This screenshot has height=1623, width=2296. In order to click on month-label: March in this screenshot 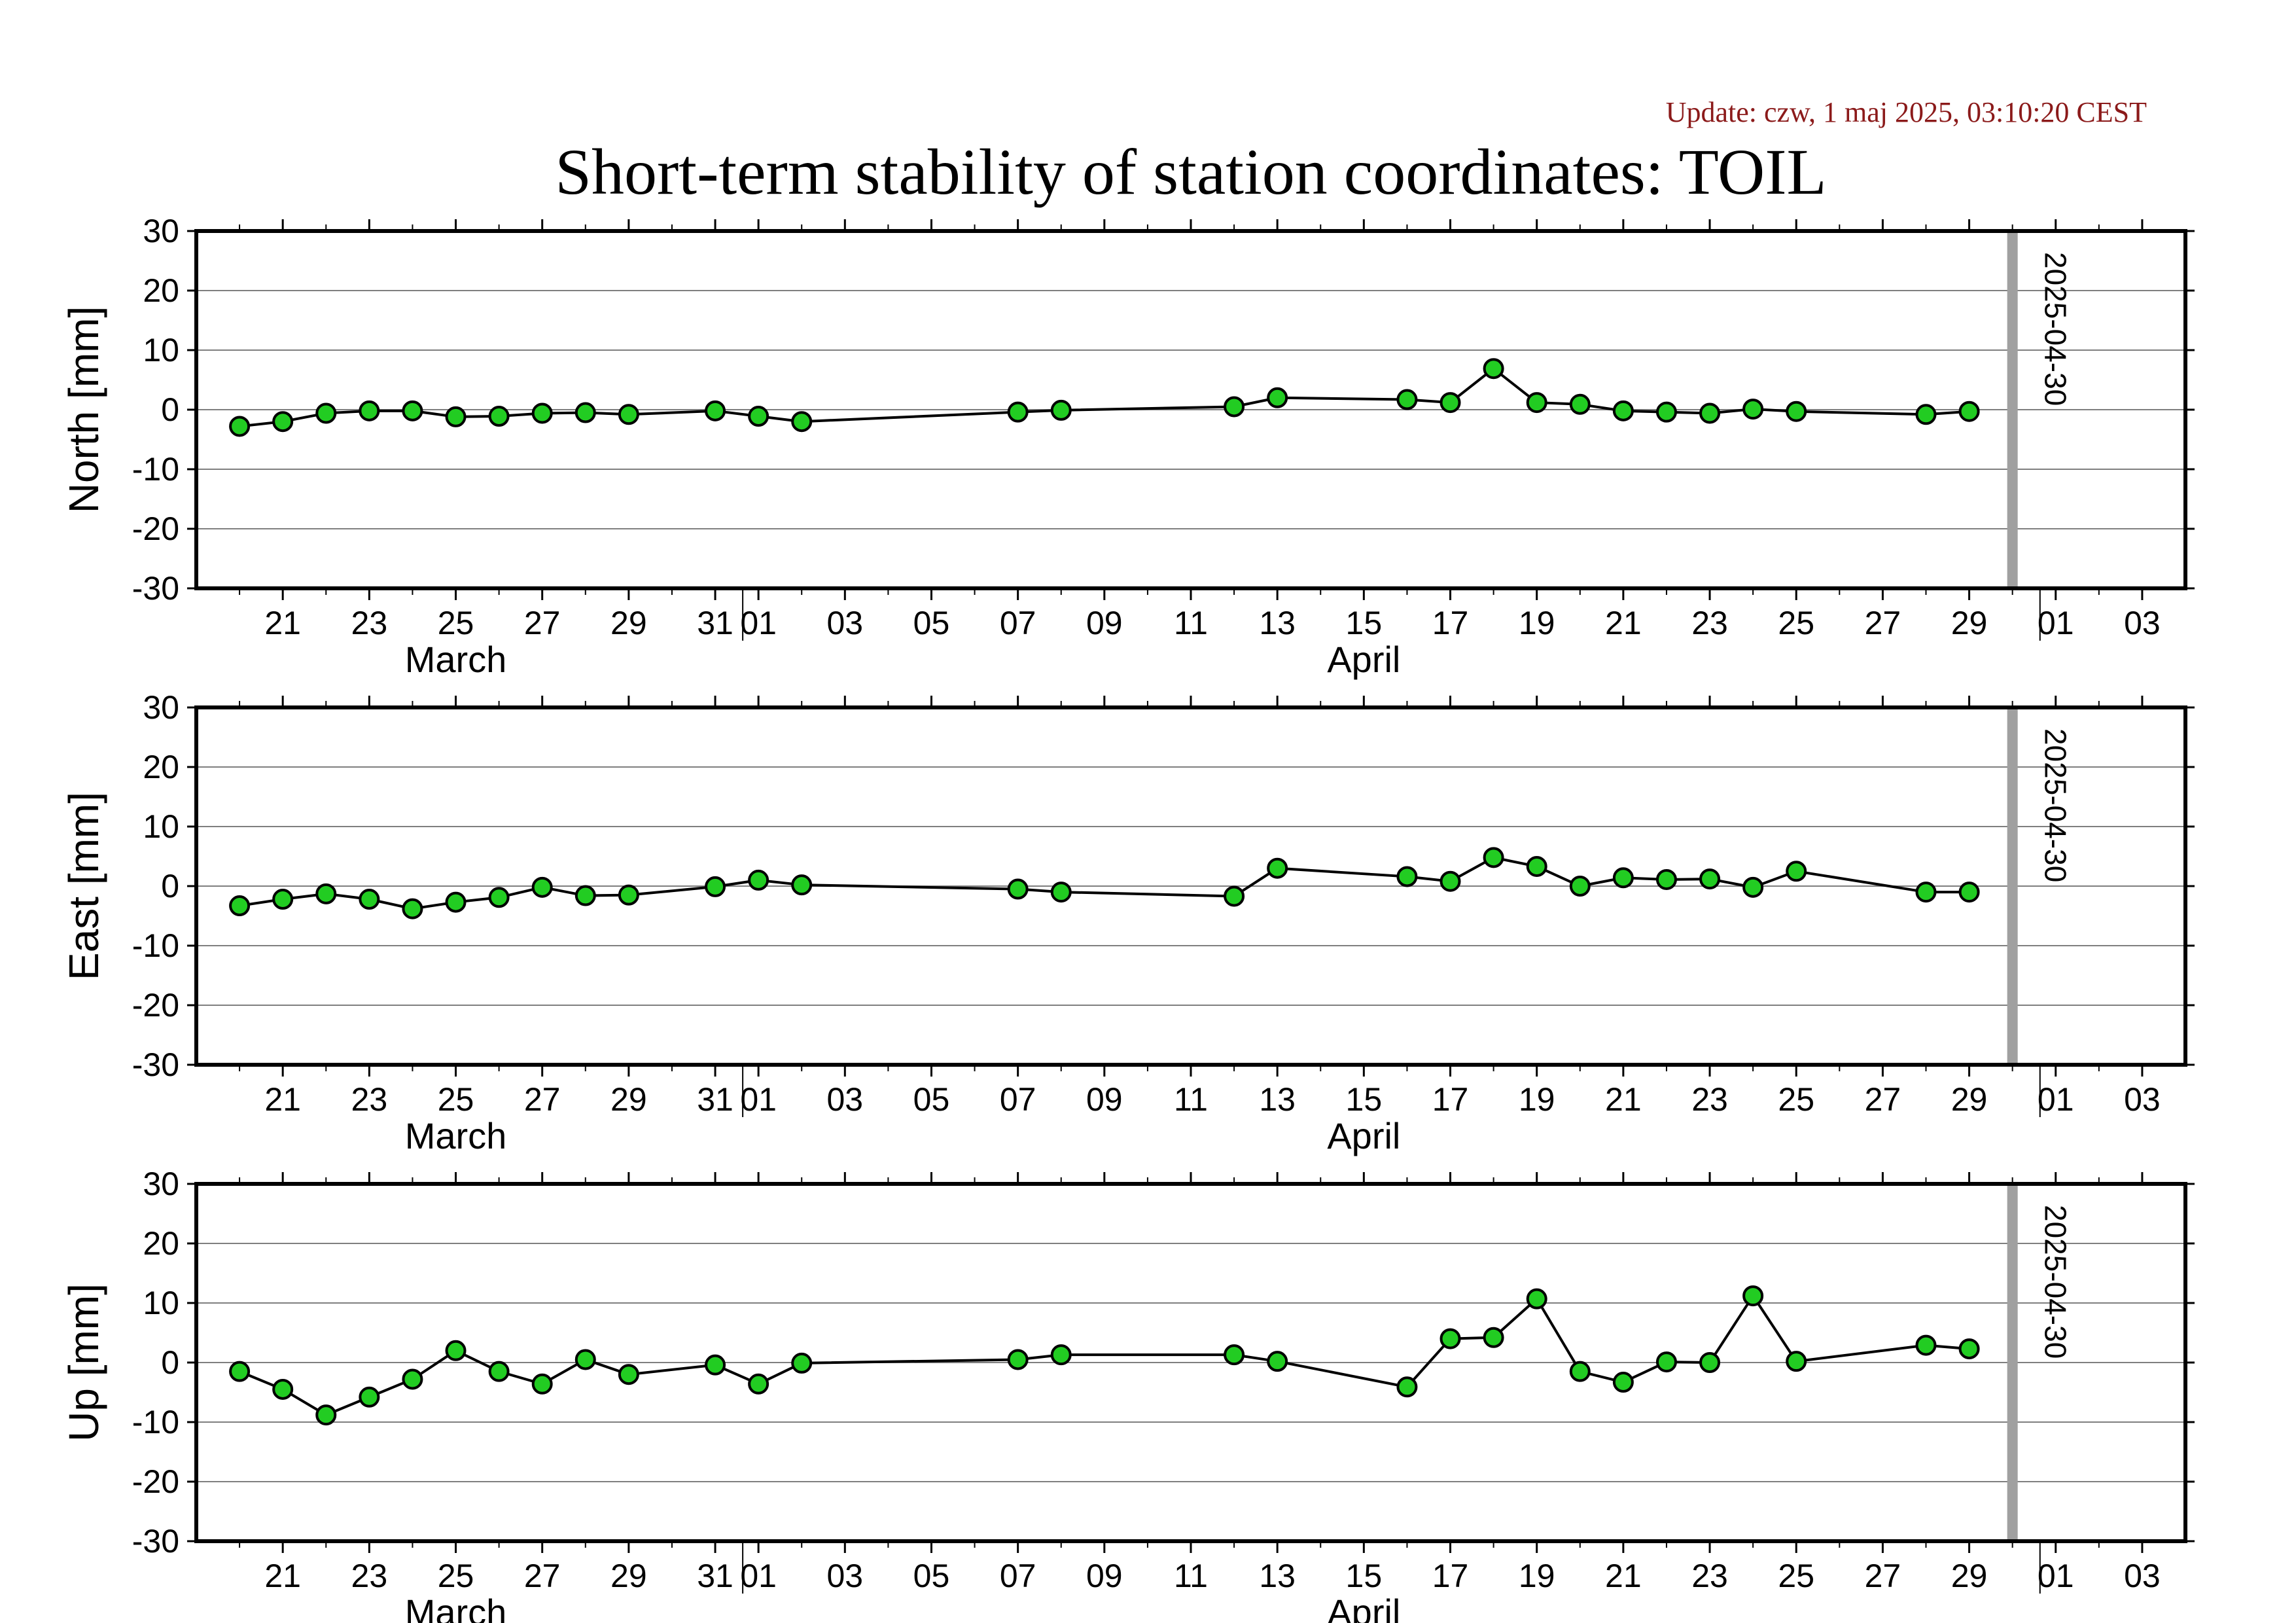, I will do `click(456, 1607)`.